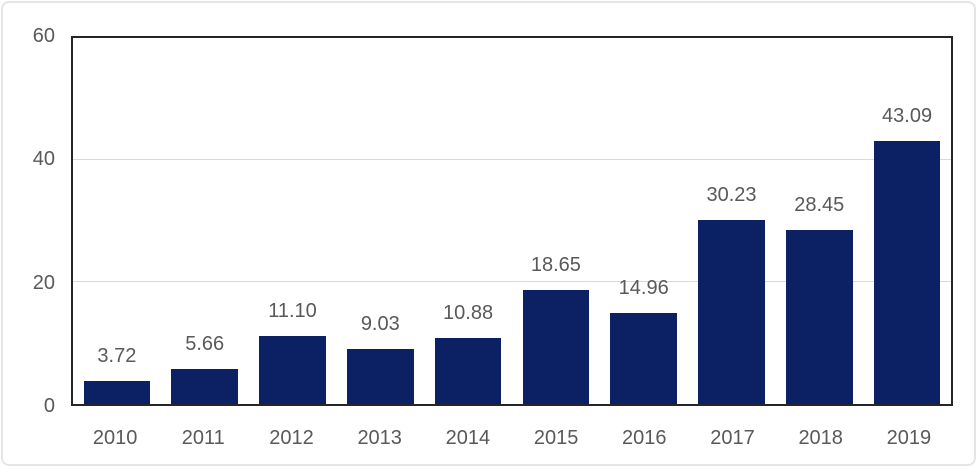 This screenshot has height=469, width=979. I want to click on x-tick-label: 2012, so click(291, 438).